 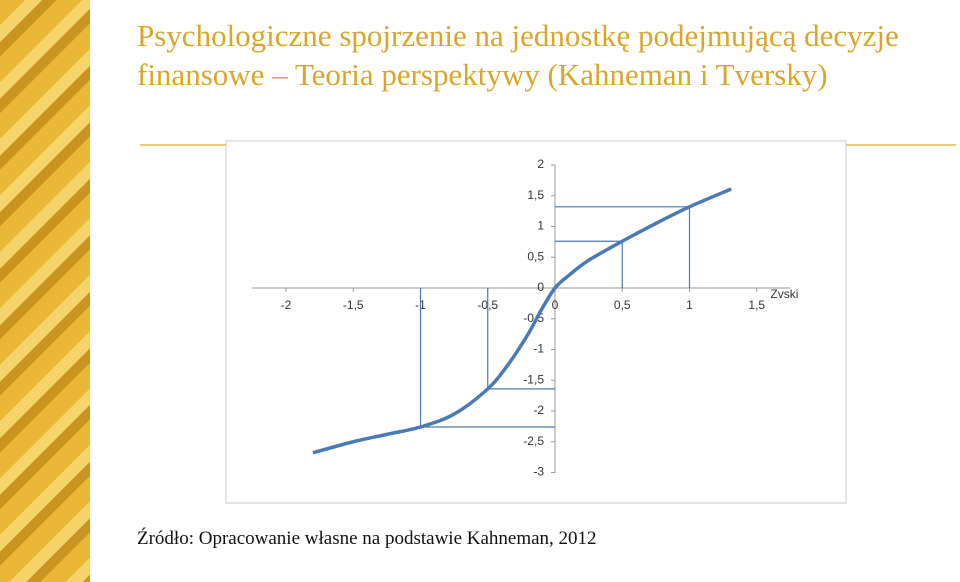 I want to click on x-axis-label: Zvski, so click(x=784, y=294).